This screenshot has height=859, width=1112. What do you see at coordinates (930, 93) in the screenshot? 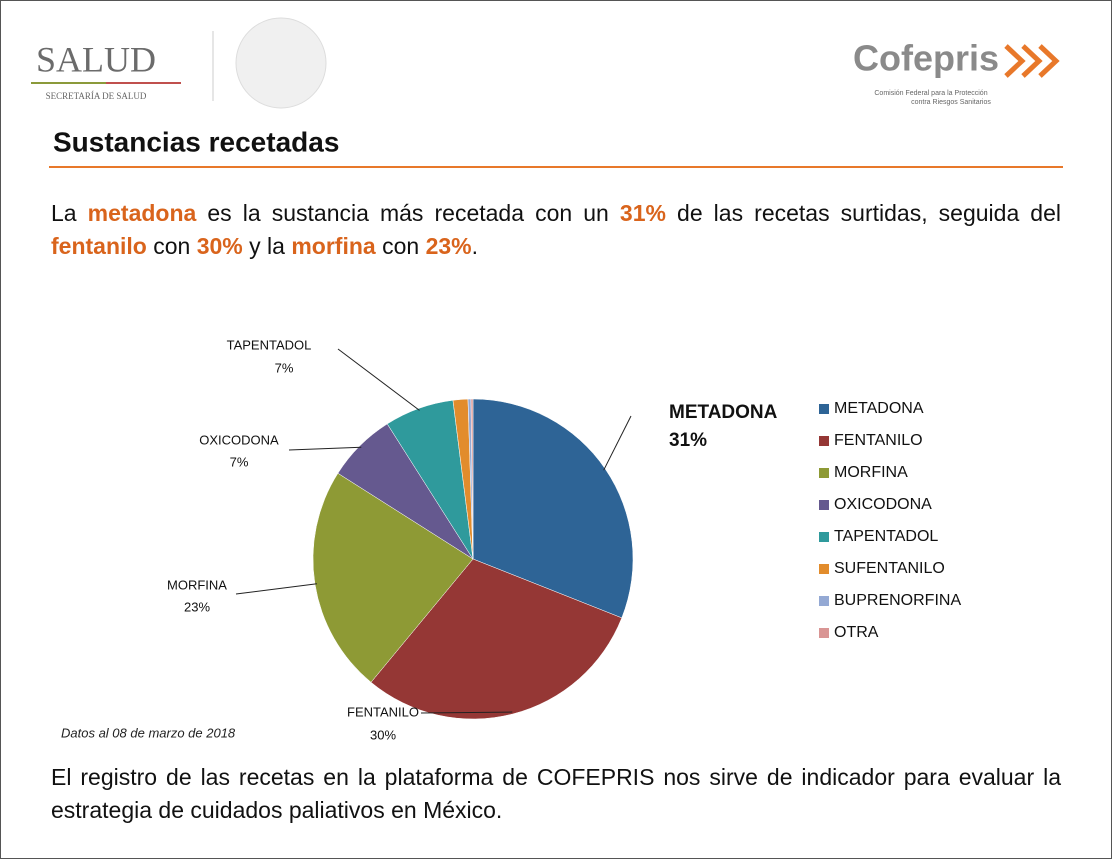
I see `cofepris-sub: Comisión Federal para la Protección` at bounding box center [930, 93].